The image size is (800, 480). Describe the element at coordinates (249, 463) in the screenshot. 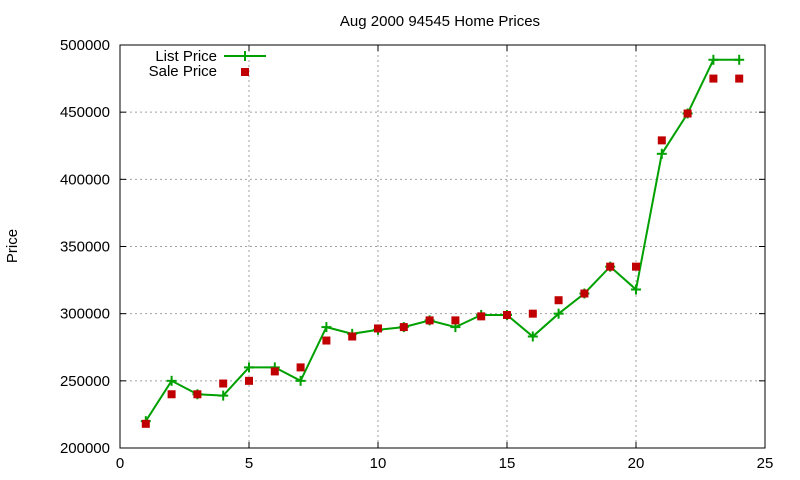

I see `x-tick-label: 5` at that location.